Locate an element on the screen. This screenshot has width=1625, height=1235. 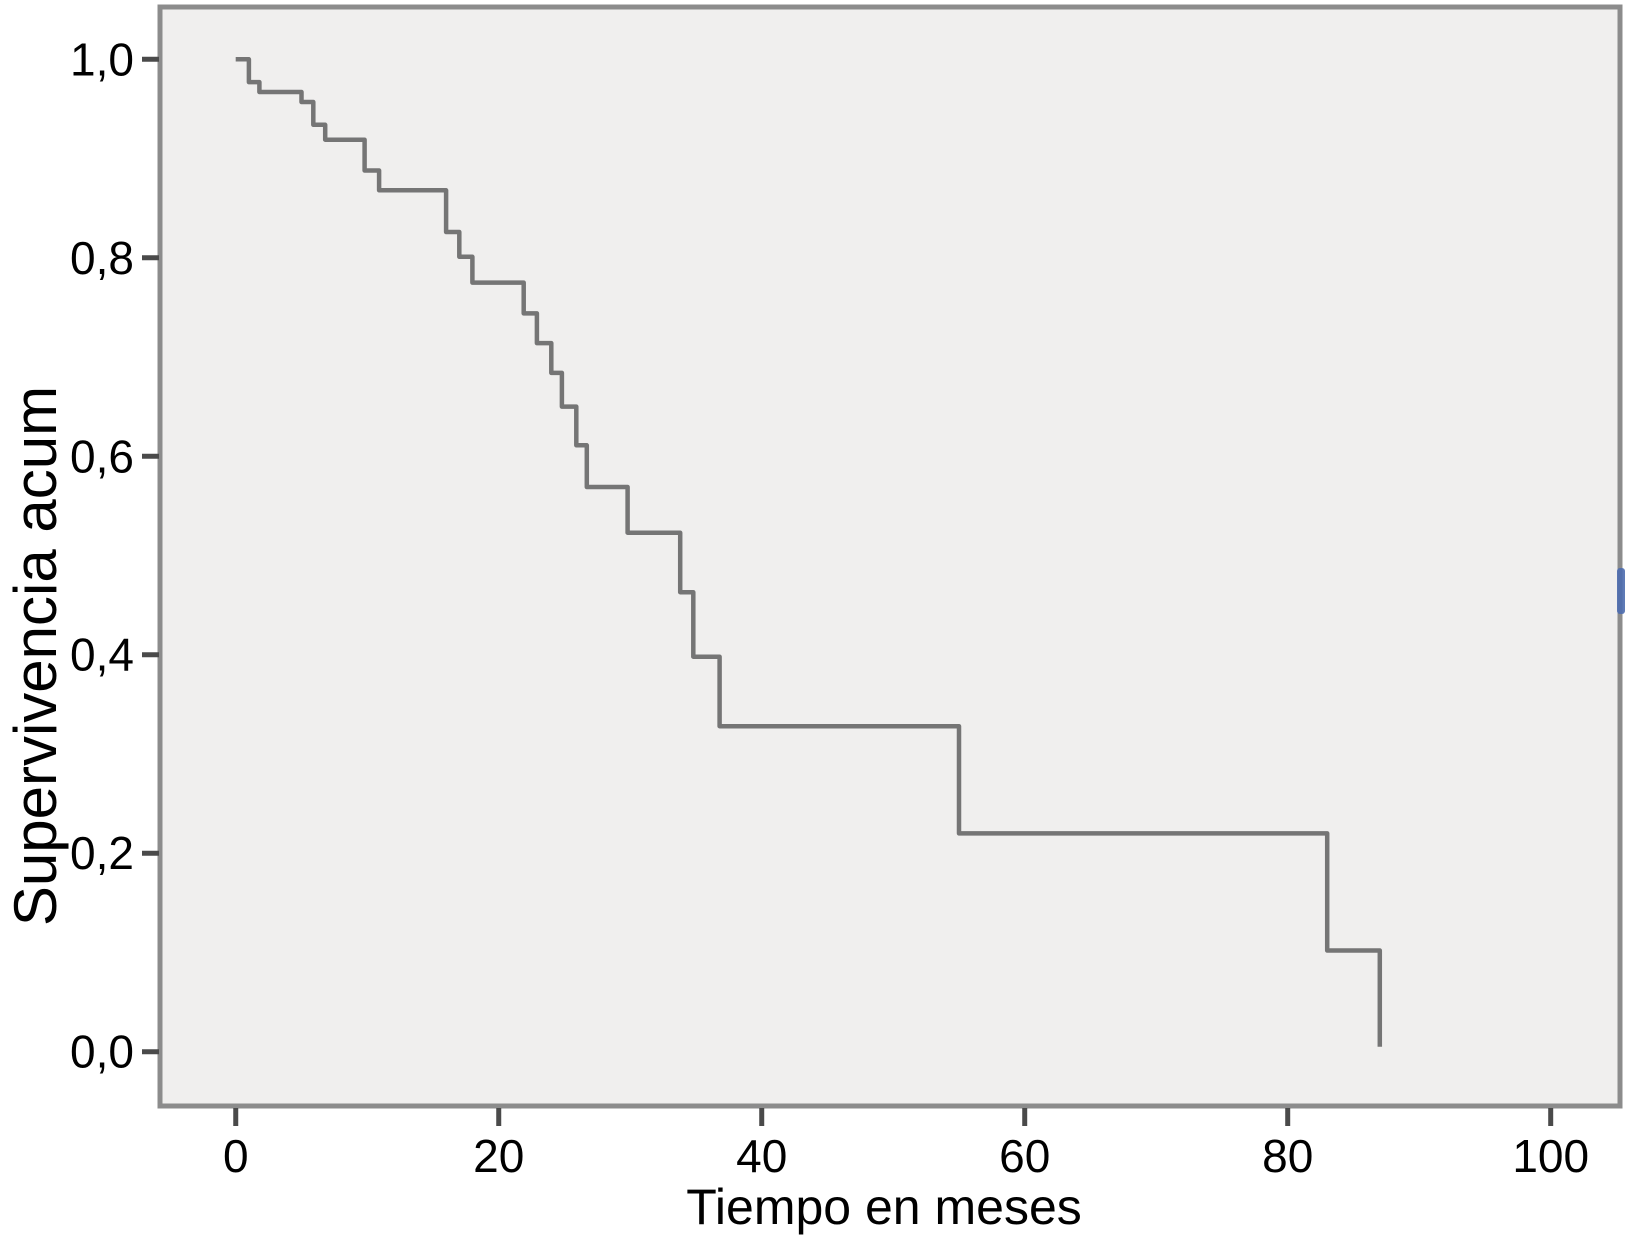
x-tick-label: 100 is located at coordinates (1550, 1156).